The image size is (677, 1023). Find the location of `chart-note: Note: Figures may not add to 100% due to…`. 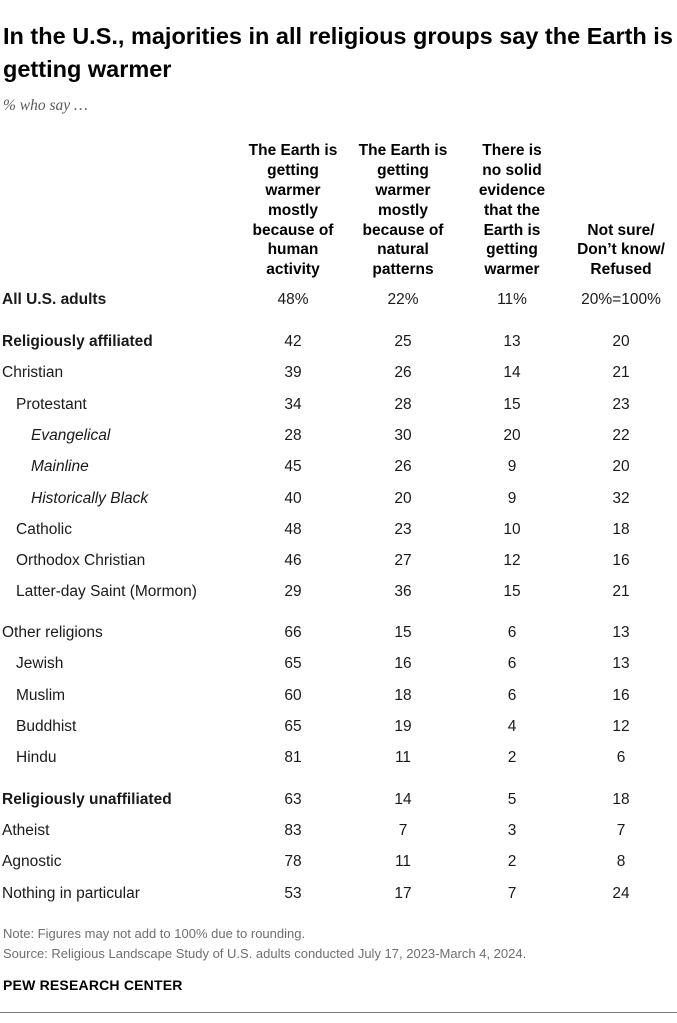

chart-note: Note: Figures may not add to 100% due to… is located at coordinates (154, 933).